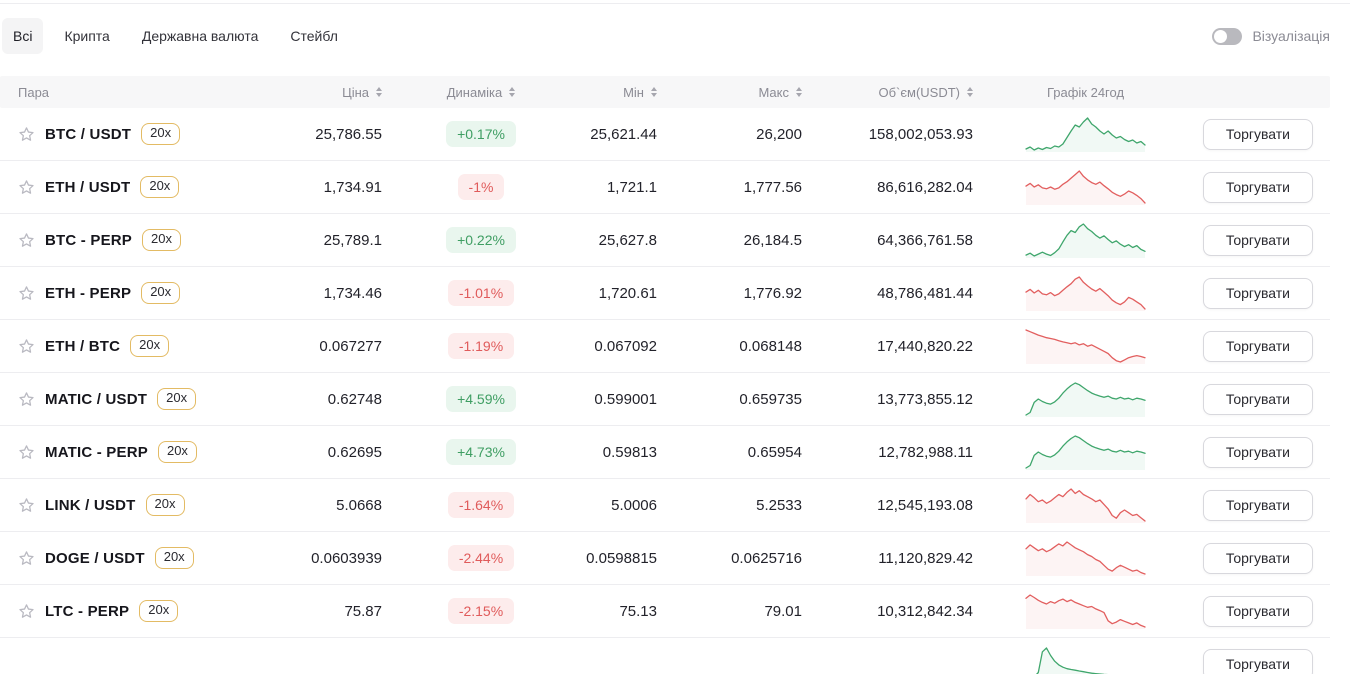 Image resolution: width=1350 pixels, height=674 pixels. What do you see at coordinates (87, 36) in the screenshot?
I see `filter-tab-1: Крипта` at bounding box center [87, 36].